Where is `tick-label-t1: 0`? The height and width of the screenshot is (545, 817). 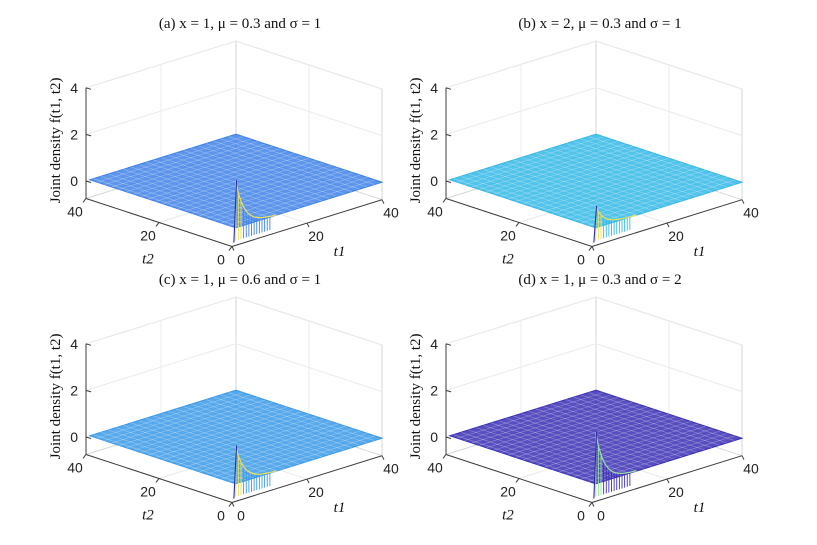 tick-label-t1: 0 is located at coordinates (241, 515).